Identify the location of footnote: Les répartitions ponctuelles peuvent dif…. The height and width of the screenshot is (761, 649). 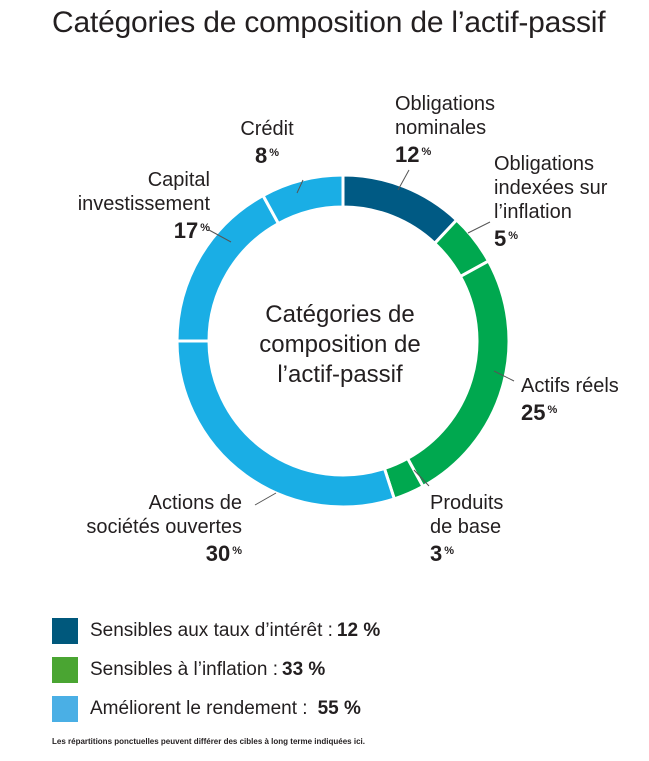
(208, 741).